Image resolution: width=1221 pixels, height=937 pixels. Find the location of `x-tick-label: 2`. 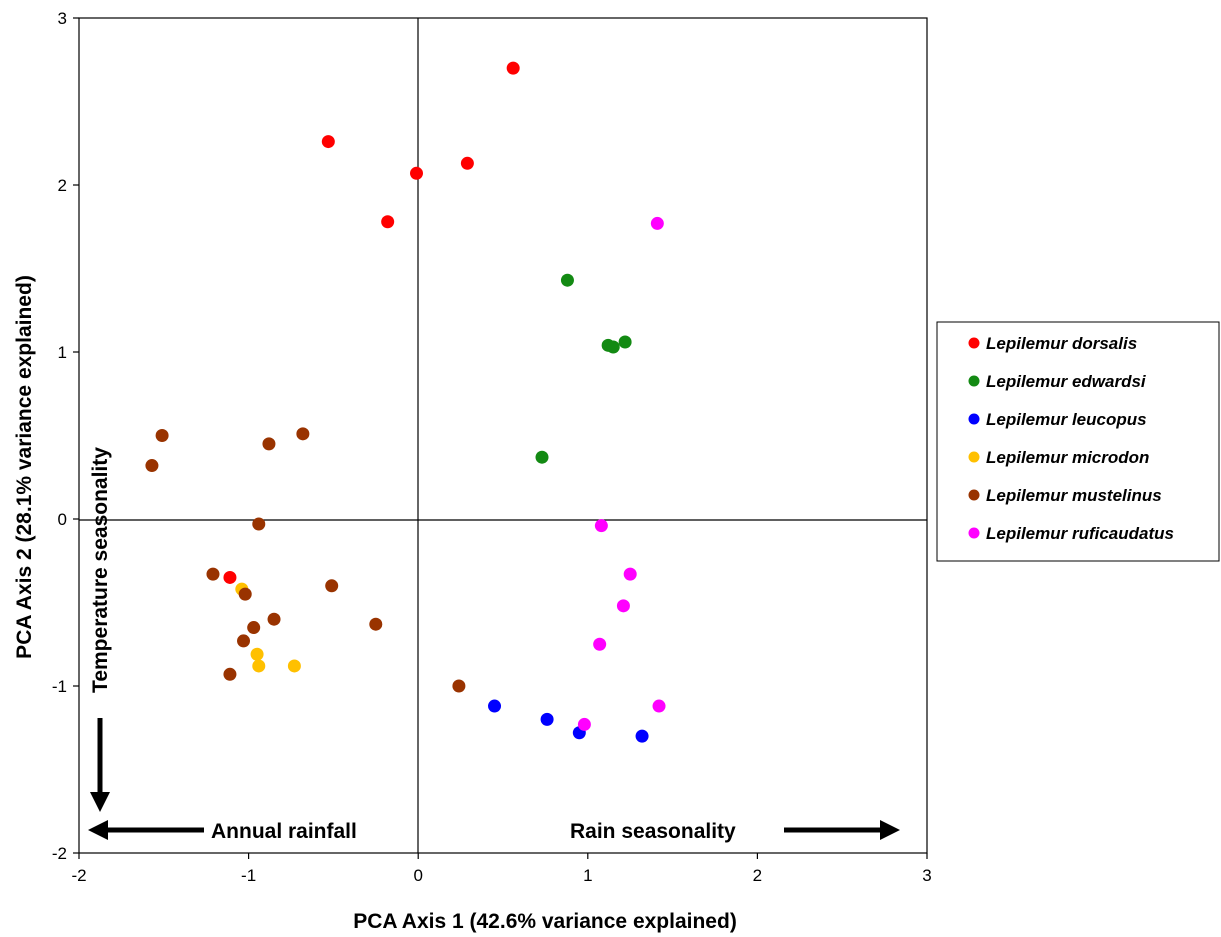

x-tick-label: 2 is located at coordinates (757, 875).